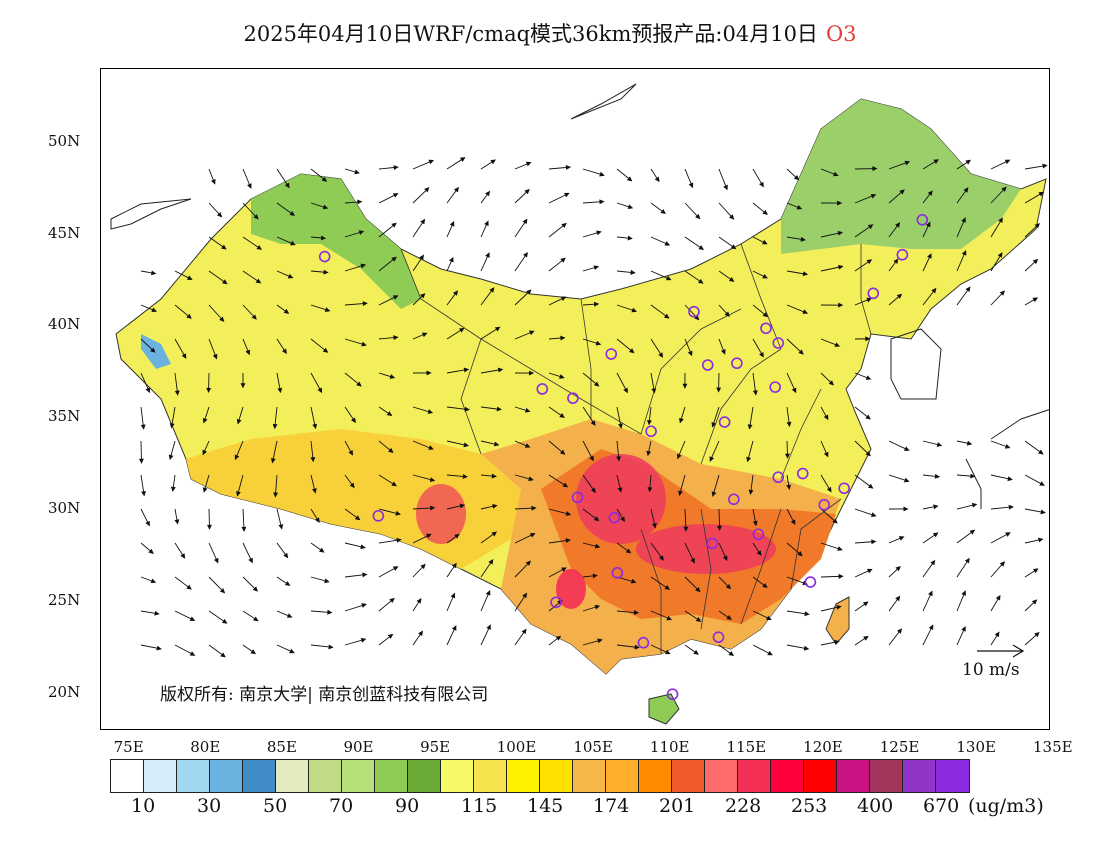 Image resolution: width=1100 pixels, height=850 pixels. I want to click on longitude-label: 100E, so click(516, 747).